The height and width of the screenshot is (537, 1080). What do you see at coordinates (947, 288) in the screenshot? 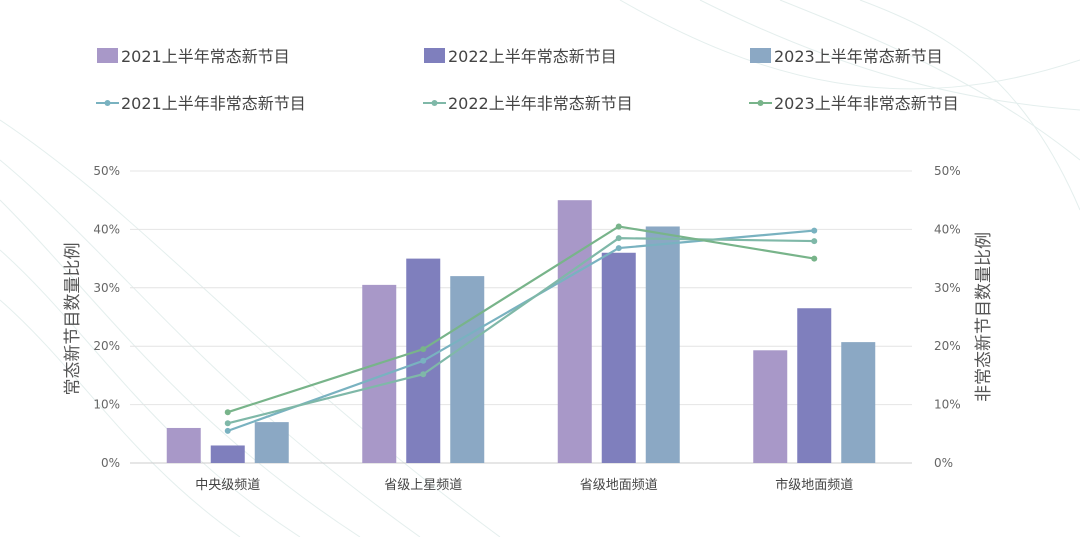
I see `y-tick-right: 30%` at bounding box center [947, 288].